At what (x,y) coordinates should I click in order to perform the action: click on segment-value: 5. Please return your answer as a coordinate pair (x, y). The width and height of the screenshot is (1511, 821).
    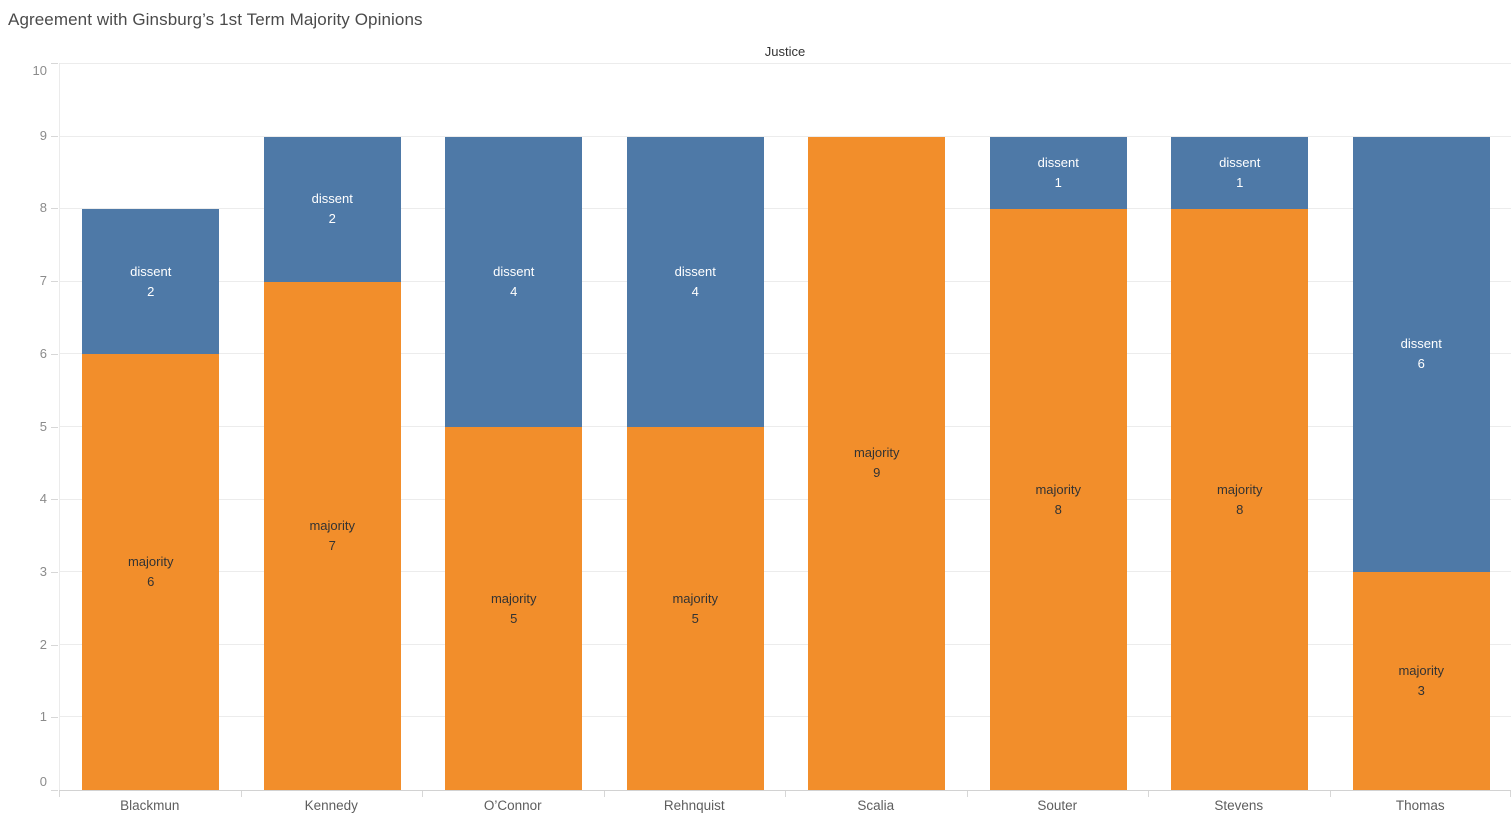
    Looking at the image, I should click on (695, 618).